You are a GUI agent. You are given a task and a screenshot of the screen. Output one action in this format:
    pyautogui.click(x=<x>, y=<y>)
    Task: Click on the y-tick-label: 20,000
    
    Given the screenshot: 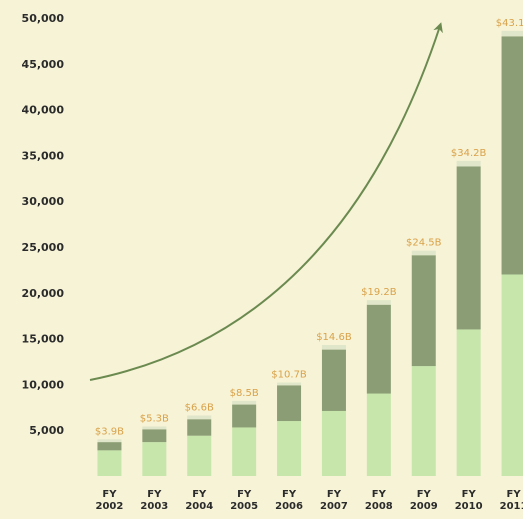 What is the action you would take?
    pyautogui.click(x=43, y=293)
    